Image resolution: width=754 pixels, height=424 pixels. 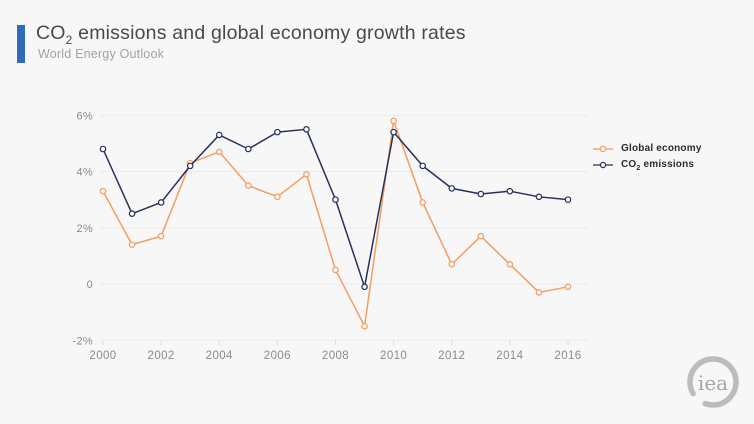 What do you see at coordinates (161, 356) in the screenshot?
I see `x-axis-tick-label: 2002` at bounding box center [161, 356].